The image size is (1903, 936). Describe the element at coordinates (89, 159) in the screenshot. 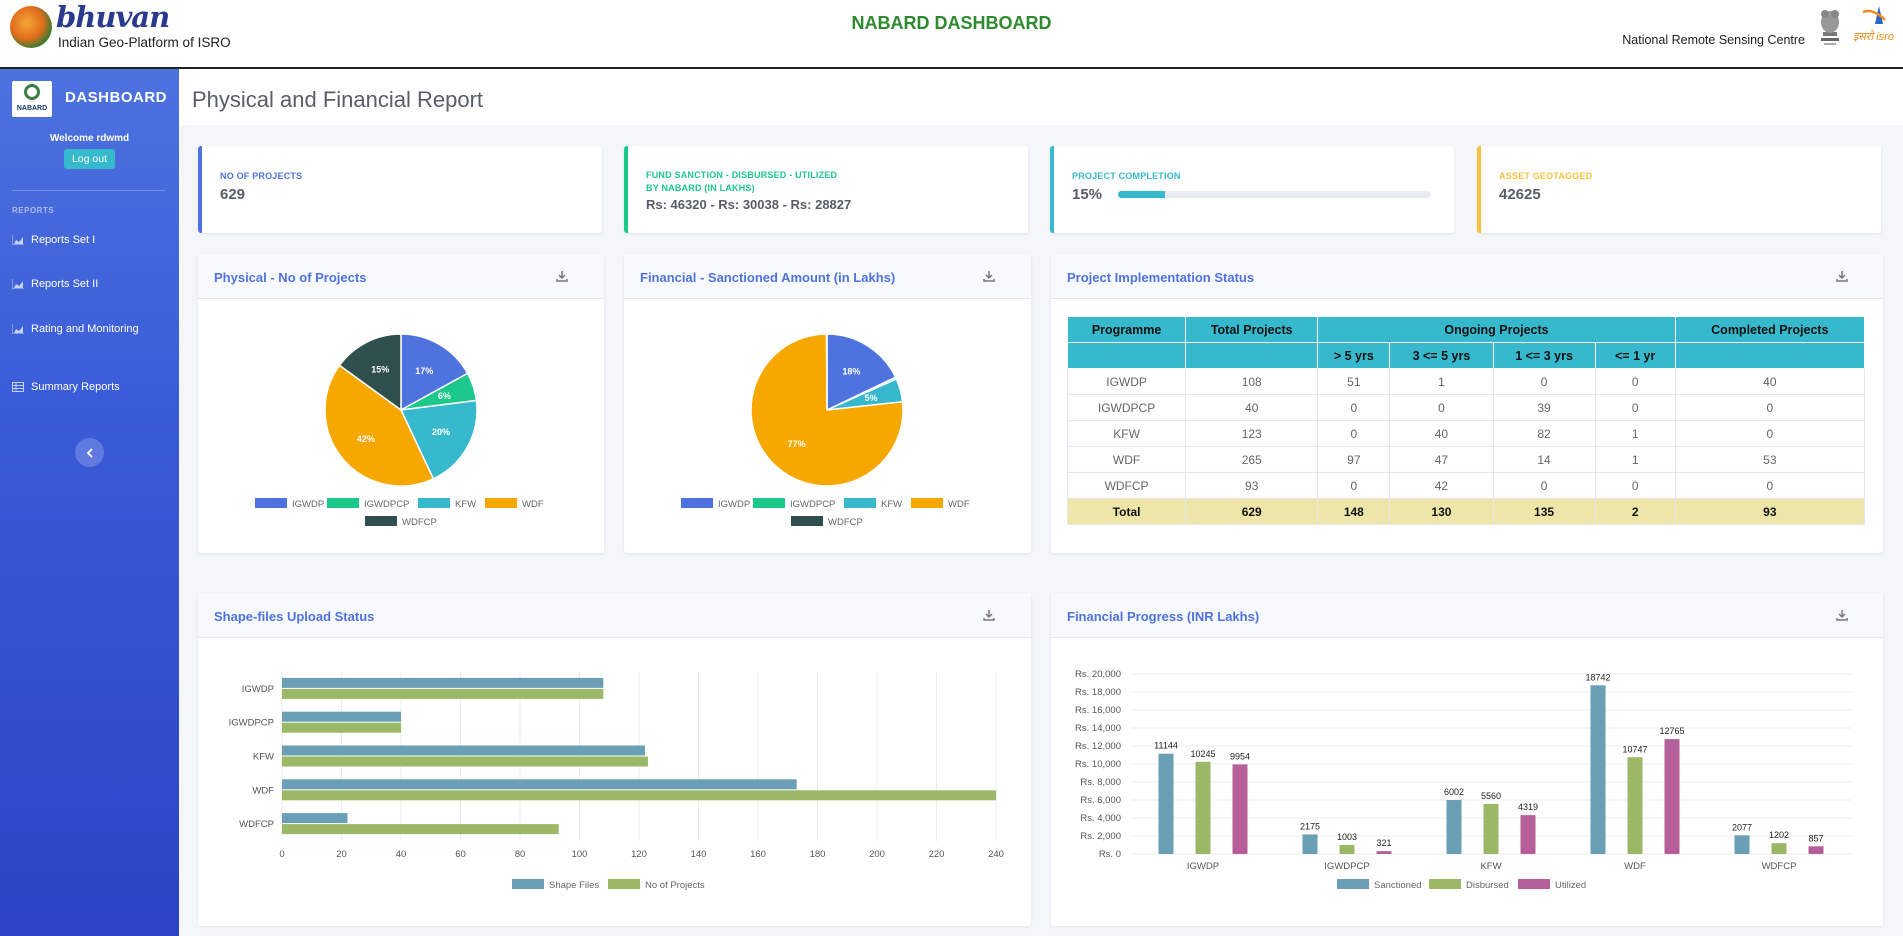

I see `logout-button: Log out` at that location.